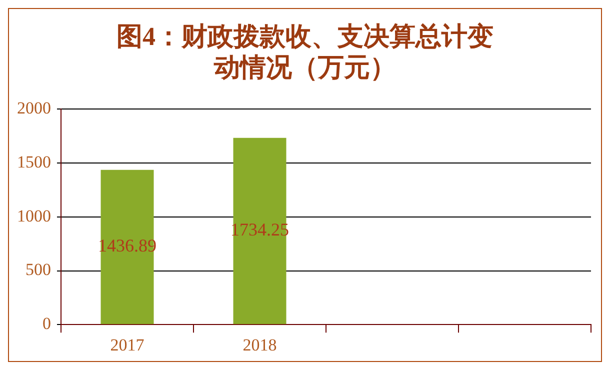  I want to click on y-tick-label: 1000, so click(34, 216).